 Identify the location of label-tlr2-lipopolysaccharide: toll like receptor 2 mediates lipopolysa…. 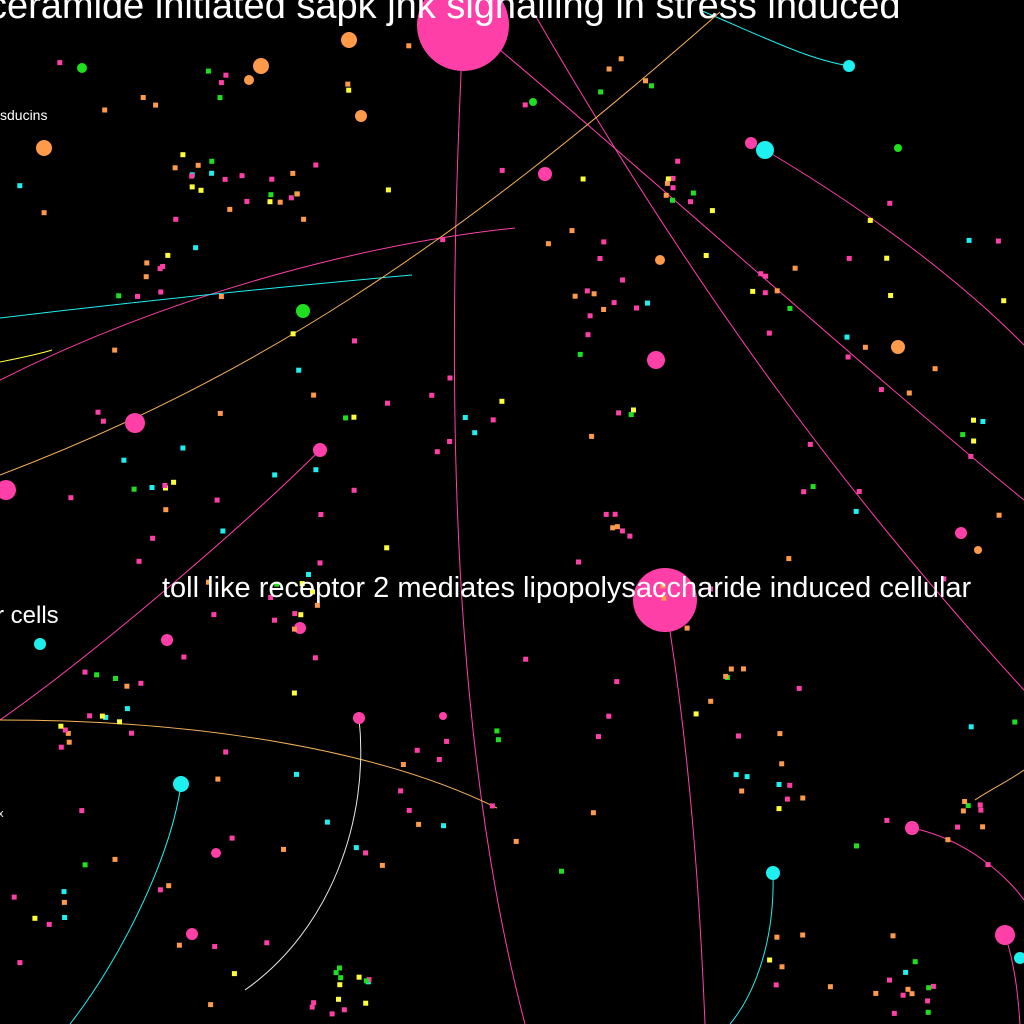
(567, 588).